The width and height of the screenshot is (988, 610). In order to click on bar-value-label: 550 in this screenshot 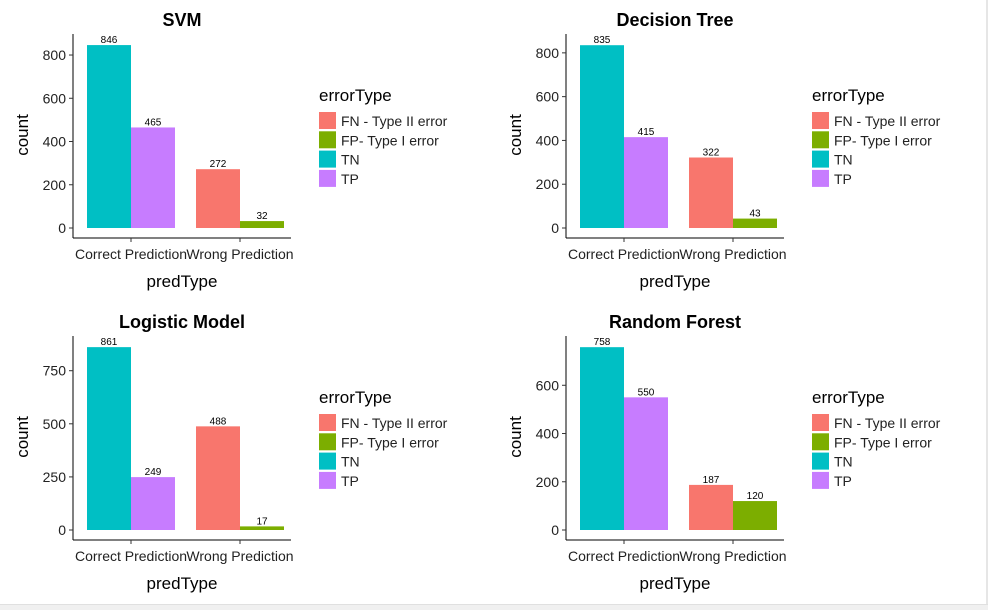, I will do `click(646, 392)`.